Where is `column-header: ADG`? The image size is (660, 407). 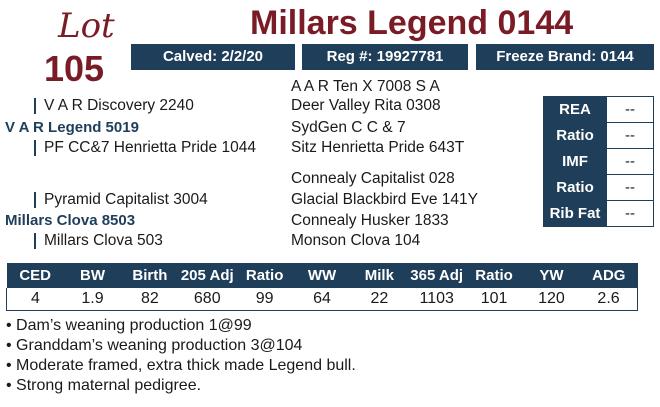
column-header: ADG is located at coordinates (609, 275).